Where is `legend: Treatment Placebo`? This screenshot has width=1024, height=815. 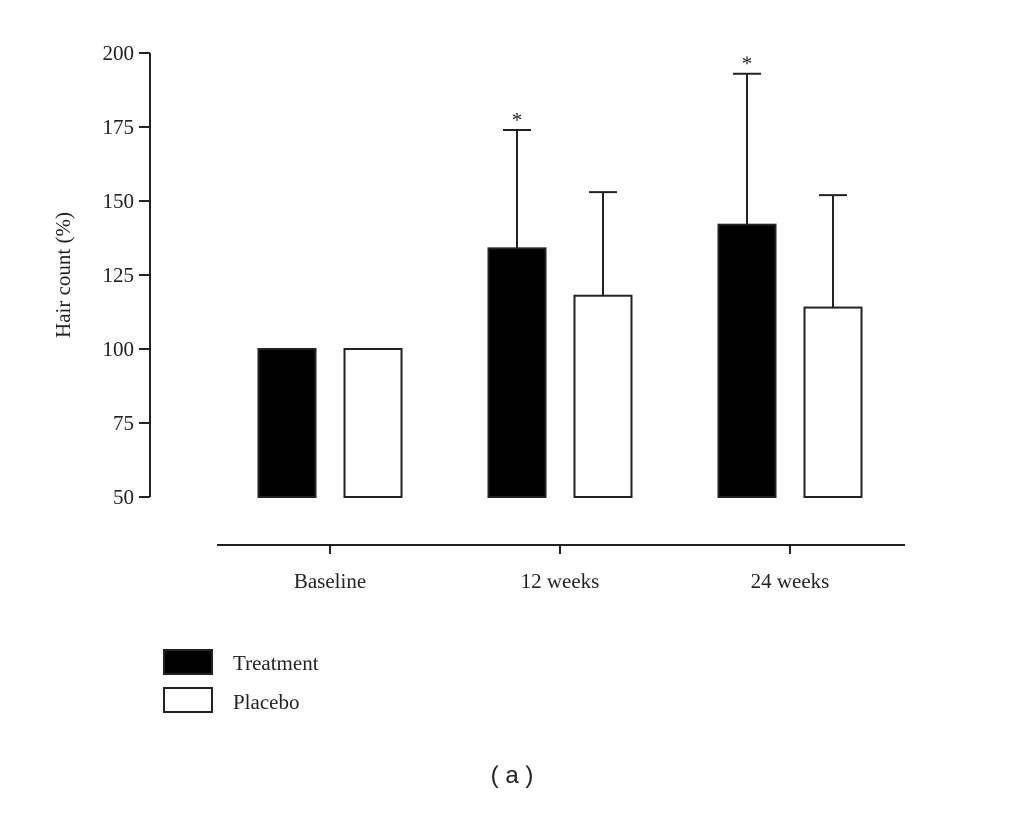
legend: Treatment Placebo is located at coordinates (241, 681).